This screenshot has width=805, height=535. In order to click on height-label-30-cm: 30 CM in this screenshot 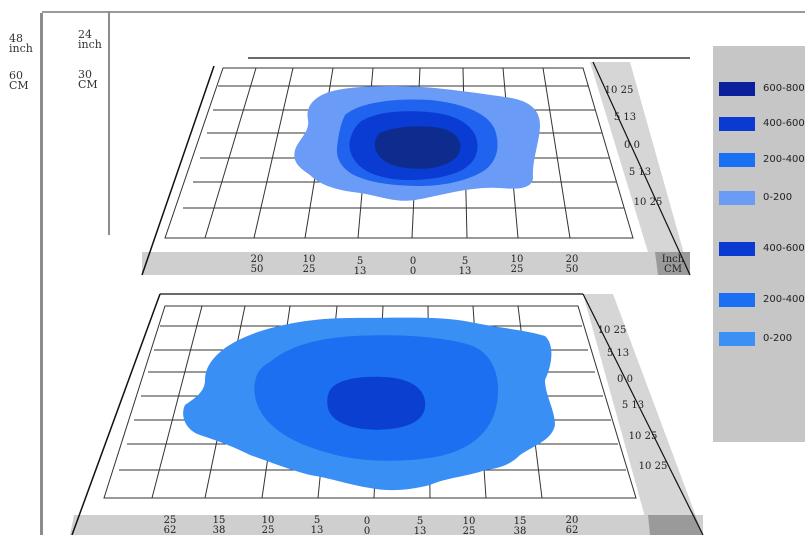, I will do `click(88, 79)`.